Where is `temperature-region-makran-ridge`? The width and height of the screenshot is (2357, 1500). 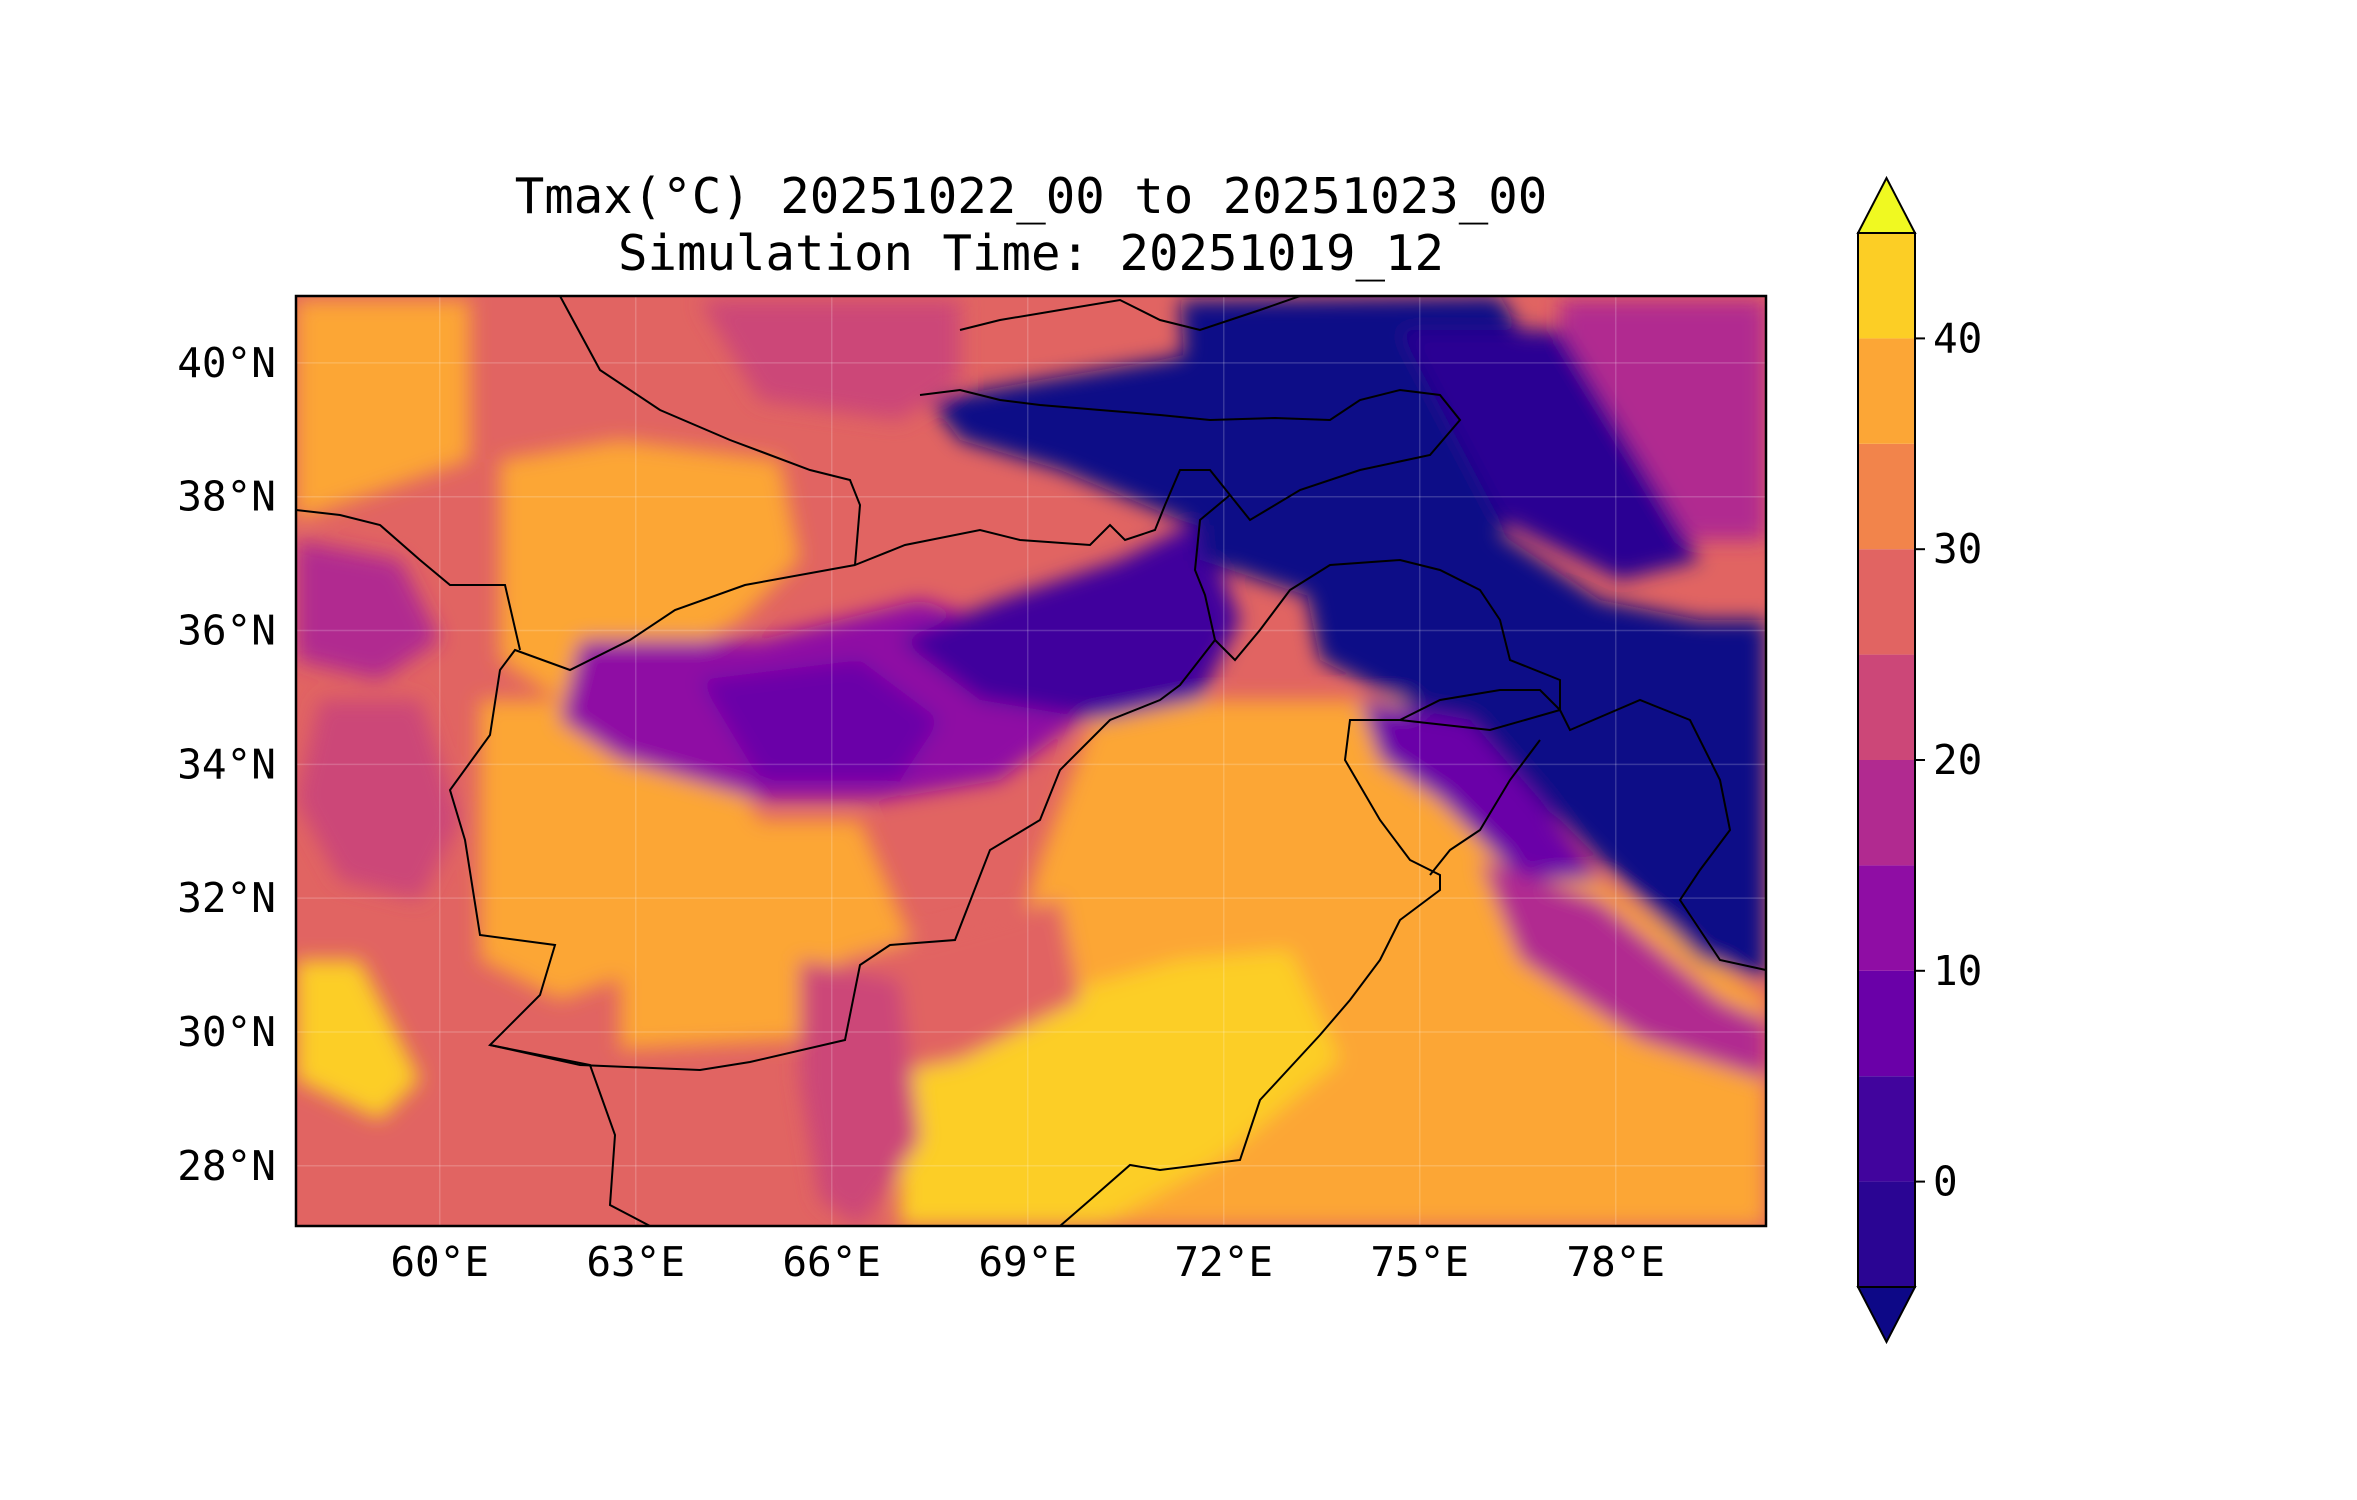
temperature-region-makran-ridge is located at coordinates (860, 1093).